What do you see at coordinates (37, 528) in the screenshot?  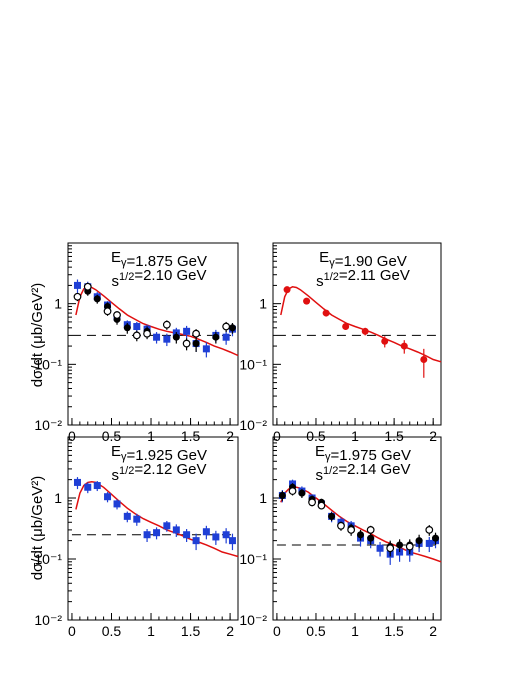 I see `y-axis-label-bottom: dσ/dt (μb/GeV²)` at bounding box center [37, 528].